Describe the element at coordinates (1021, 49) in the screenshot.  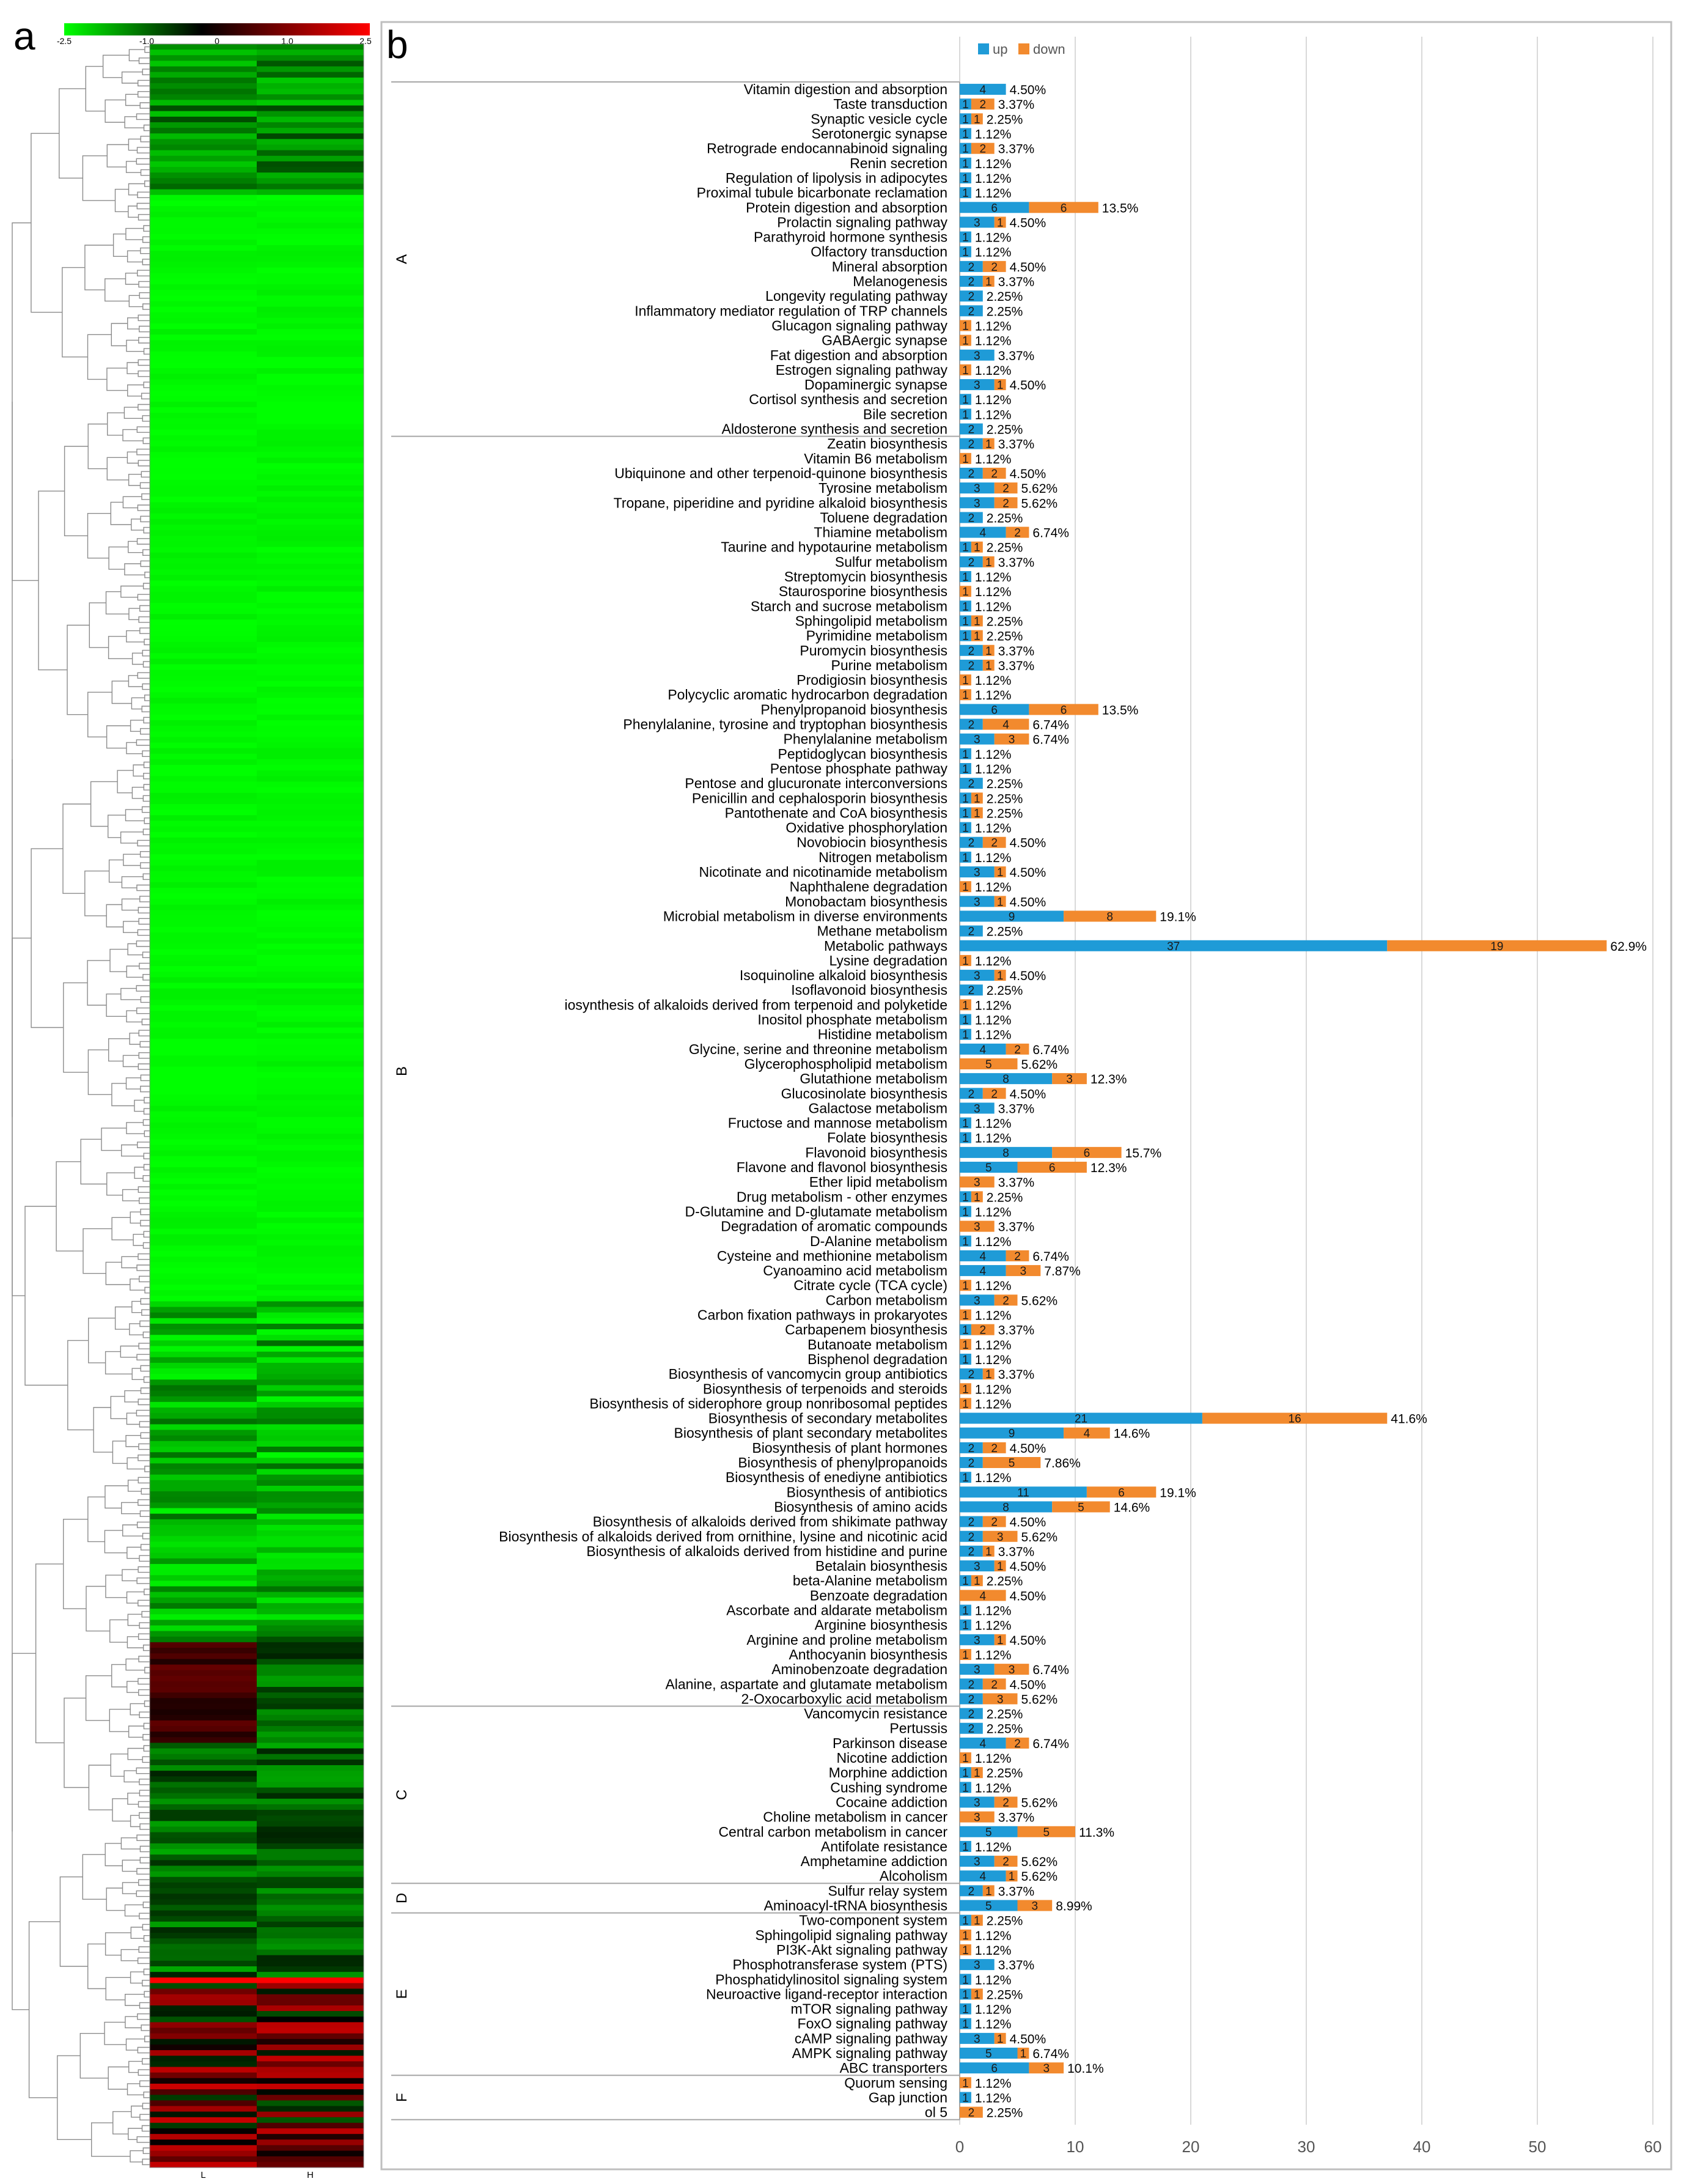
I see `legend: up down` at that location.